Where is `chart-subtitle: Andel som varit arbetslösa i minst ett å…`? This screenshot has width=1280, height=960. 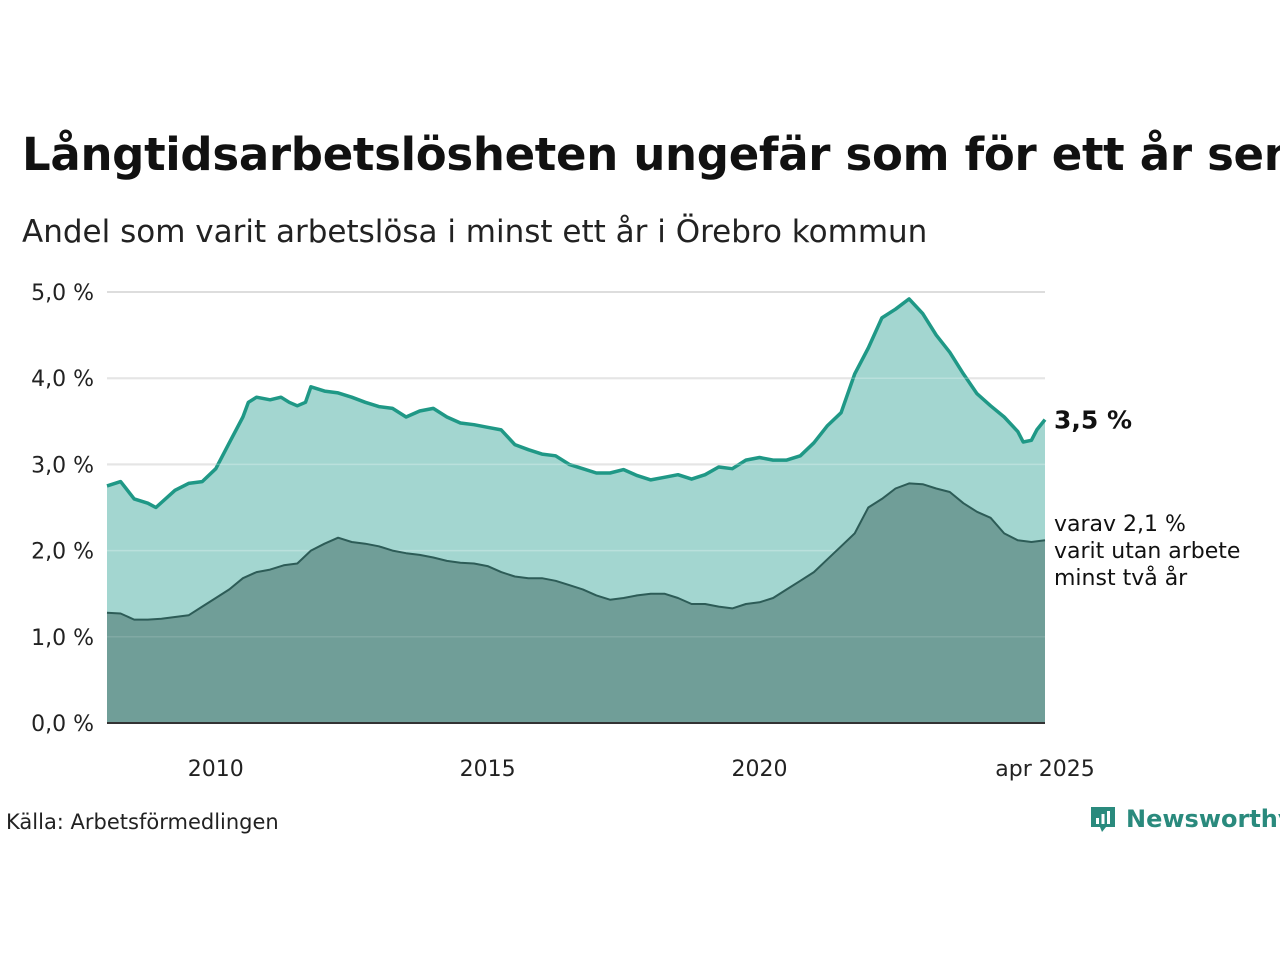
chart-subtitle: Andel som varit arbetslösa i minst ett å… is located at coordinates (475, 232).